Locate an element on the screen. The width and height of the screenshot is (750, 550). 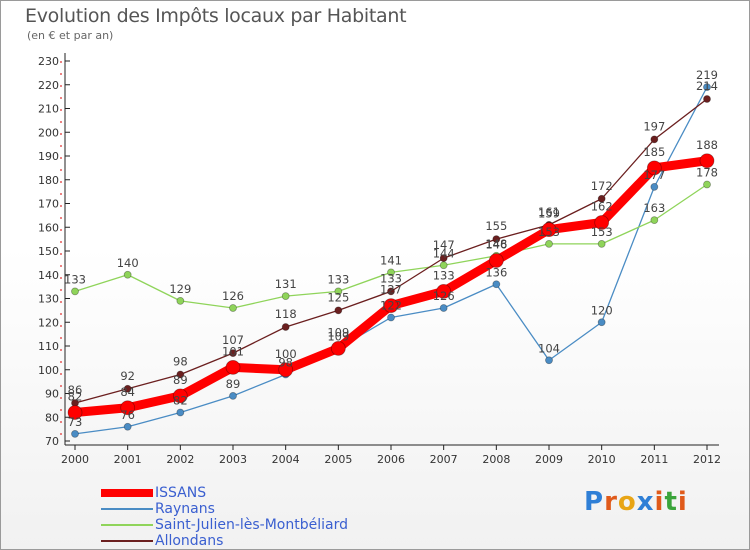
legend-item-issans: ISSANS is located at coordinates (261, 493).